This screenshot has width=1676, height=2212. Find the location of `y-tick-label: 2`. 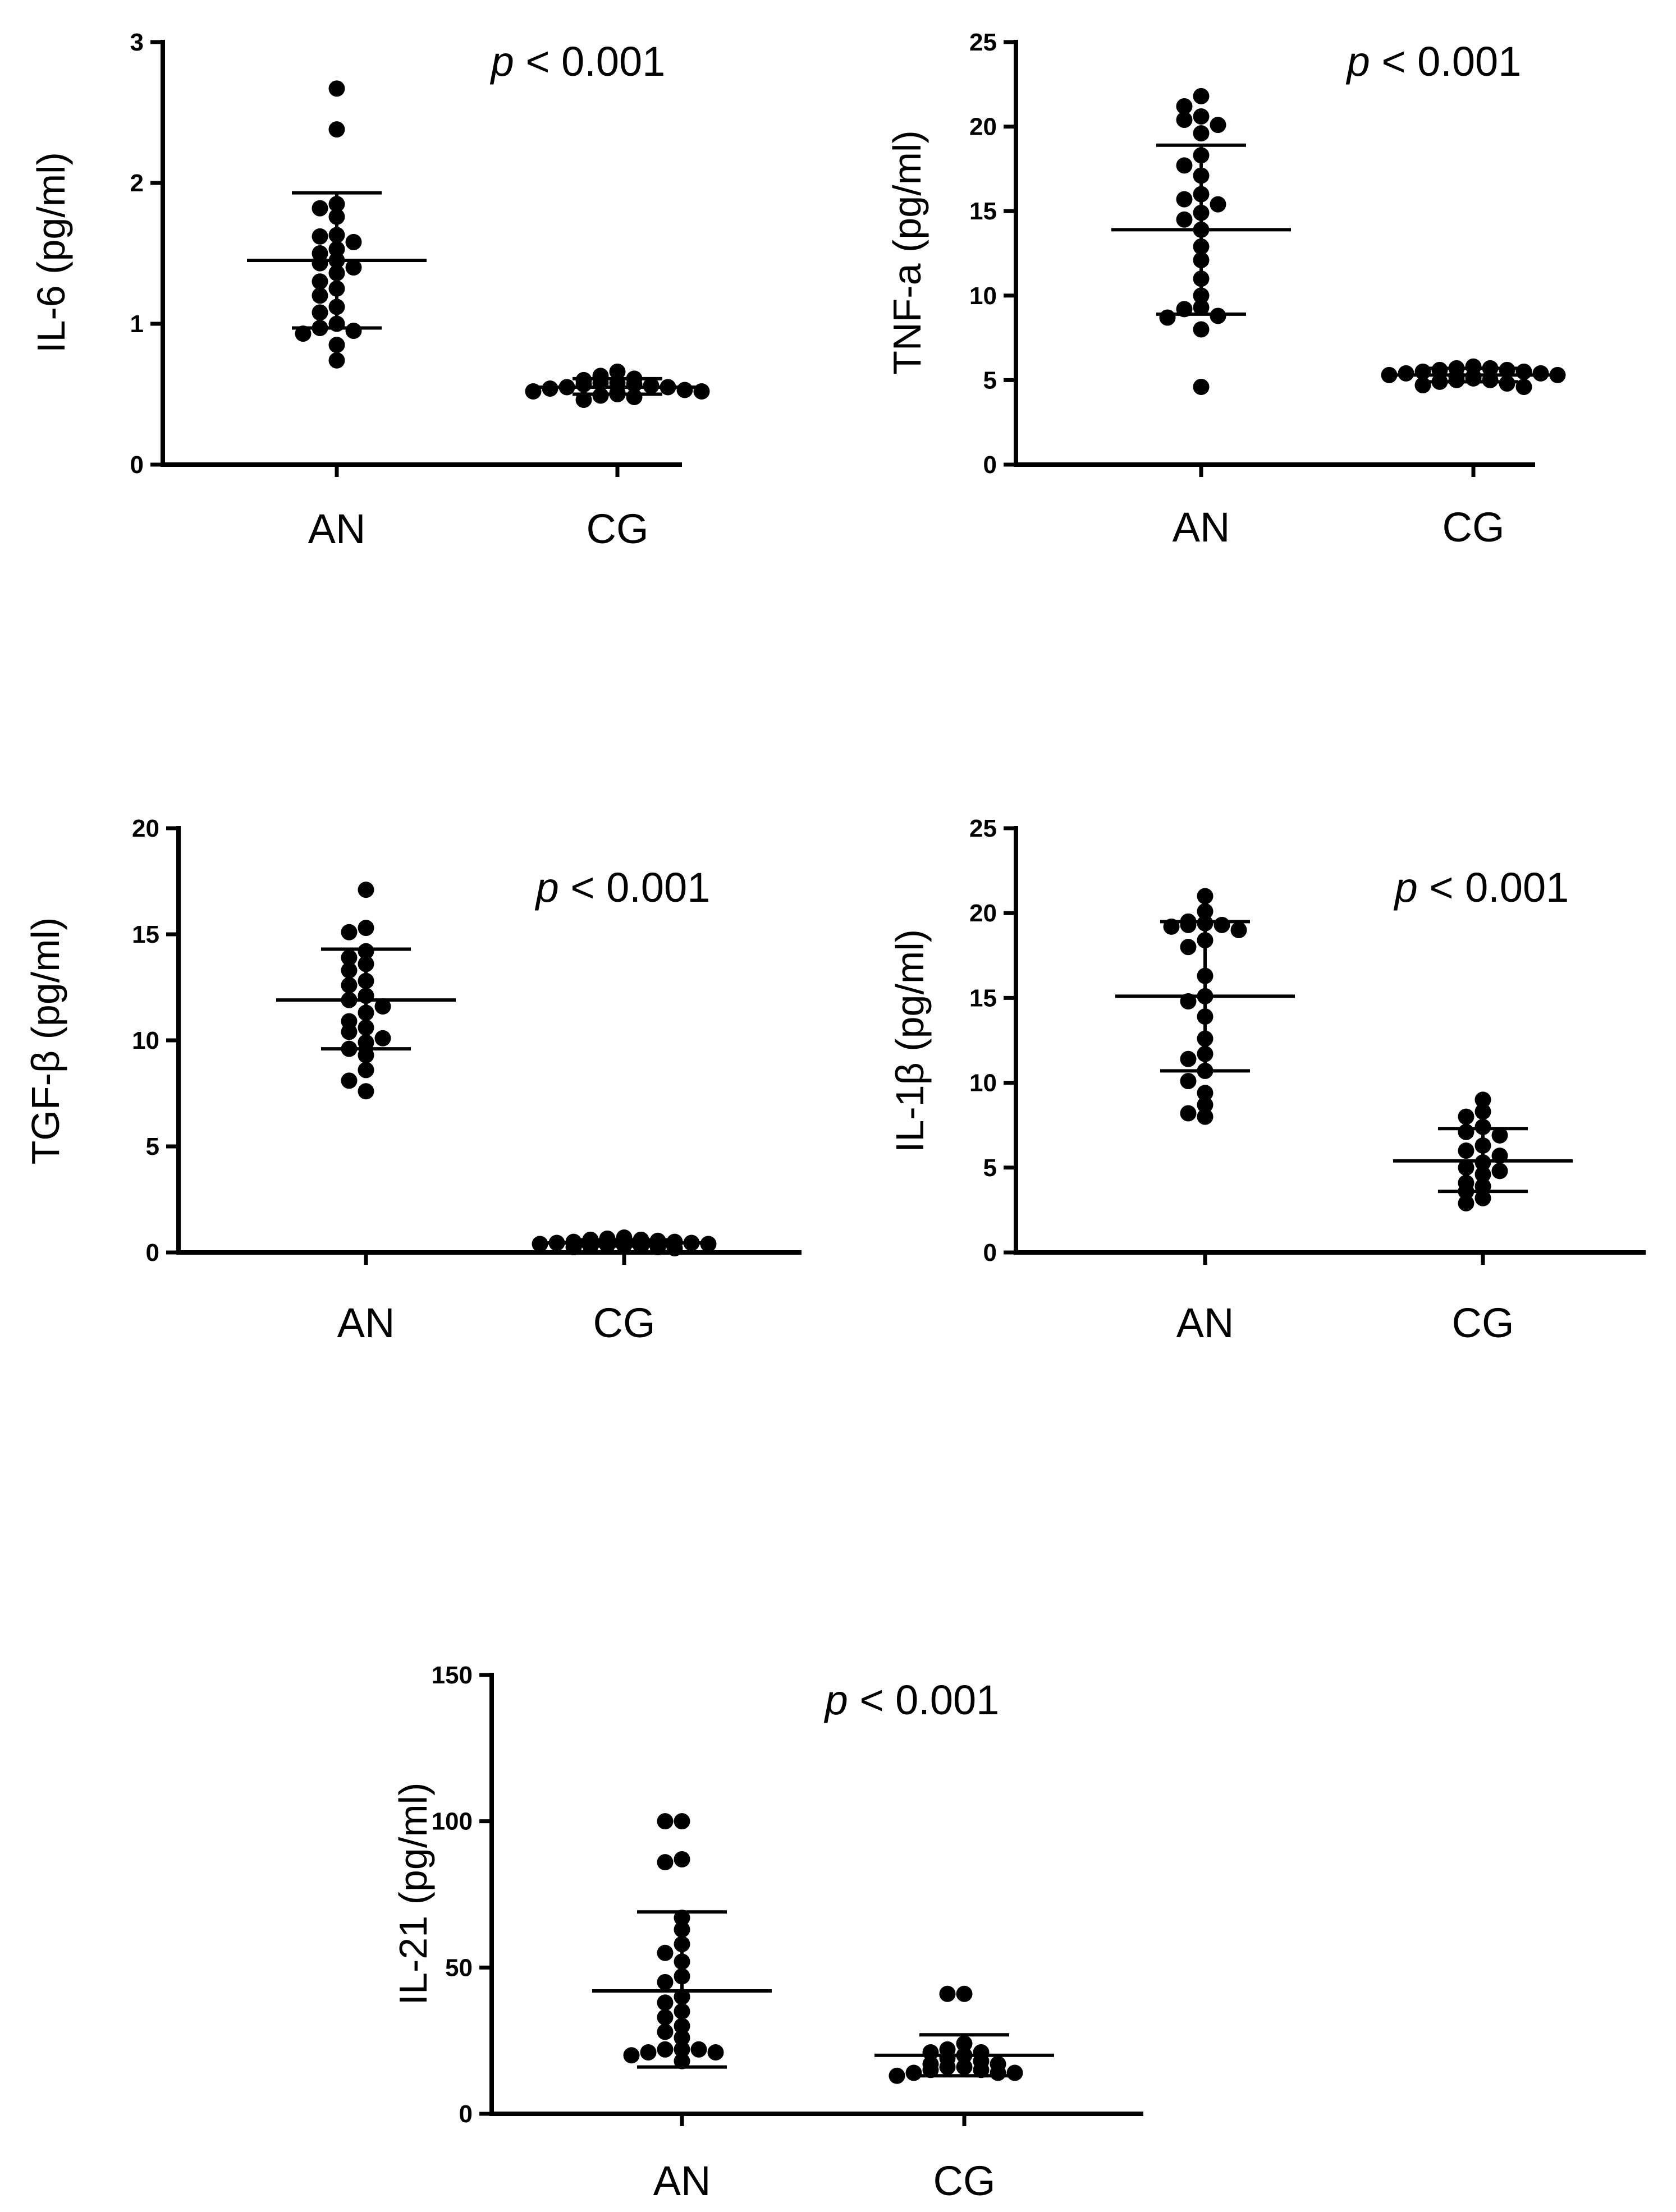

y-tick-label: 2 is located at coordinates (137, 183).